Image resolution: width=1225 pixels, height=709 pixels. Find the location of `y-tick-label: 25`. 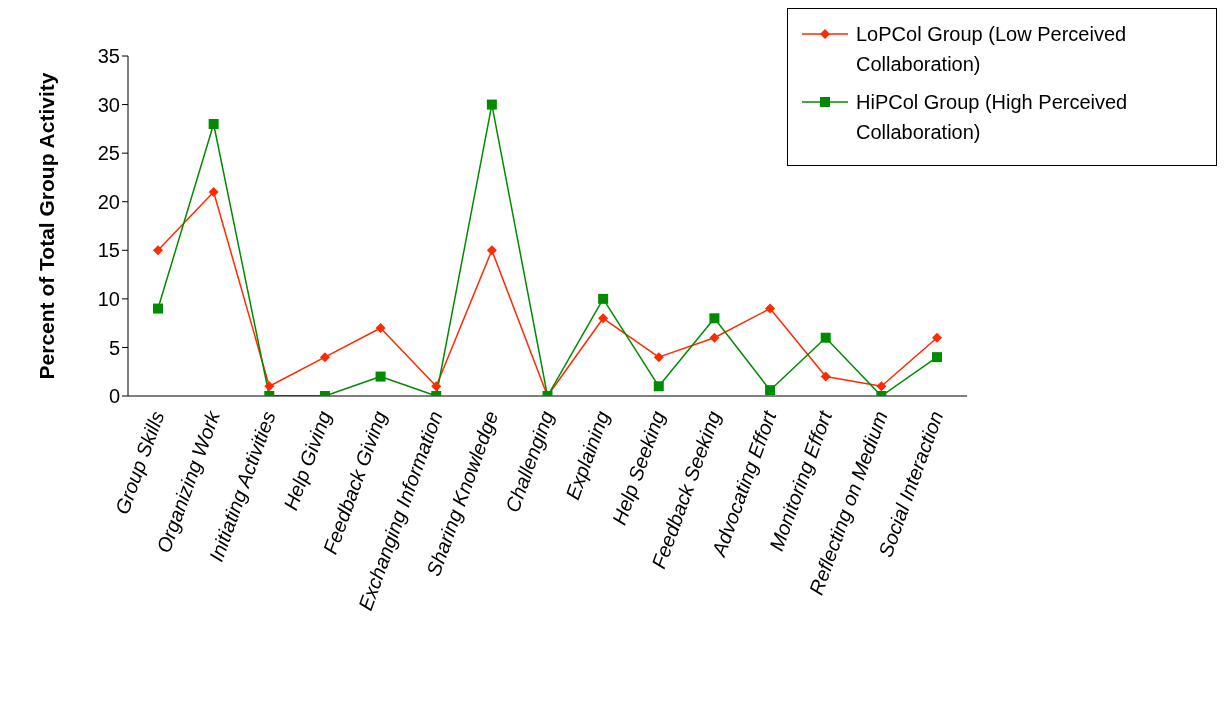

y-tick-label: 25 is located at coordinates (108, 153).